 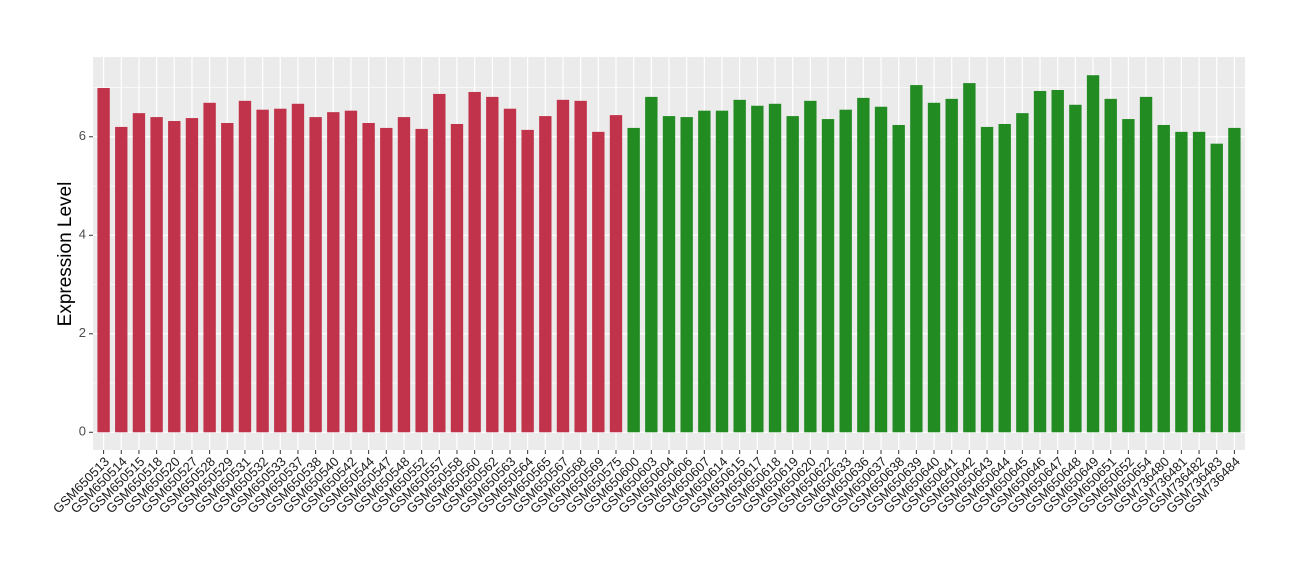 What do you see at coordinates (82, 431) in the screenshot?
I see `y-tick-label: 0` at bounding box center [82, 431].